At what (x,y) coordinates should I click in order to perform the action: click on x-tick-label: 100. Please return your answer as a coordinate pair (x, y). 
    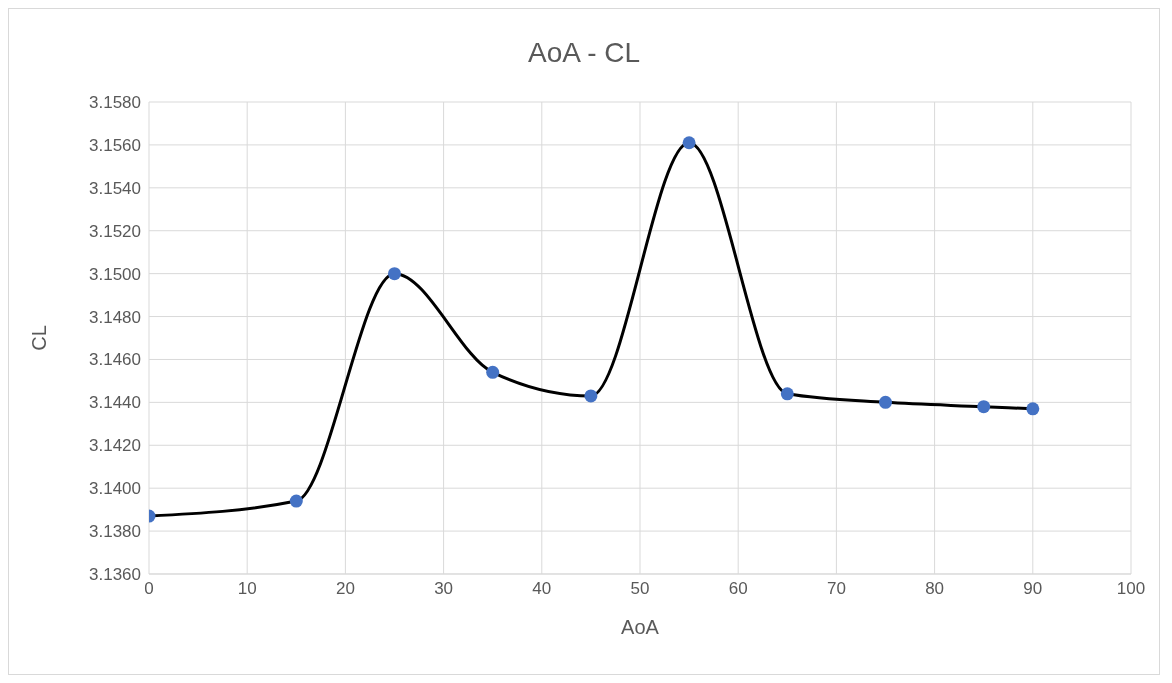
    Looking at the image, I should click on (1131, 589).